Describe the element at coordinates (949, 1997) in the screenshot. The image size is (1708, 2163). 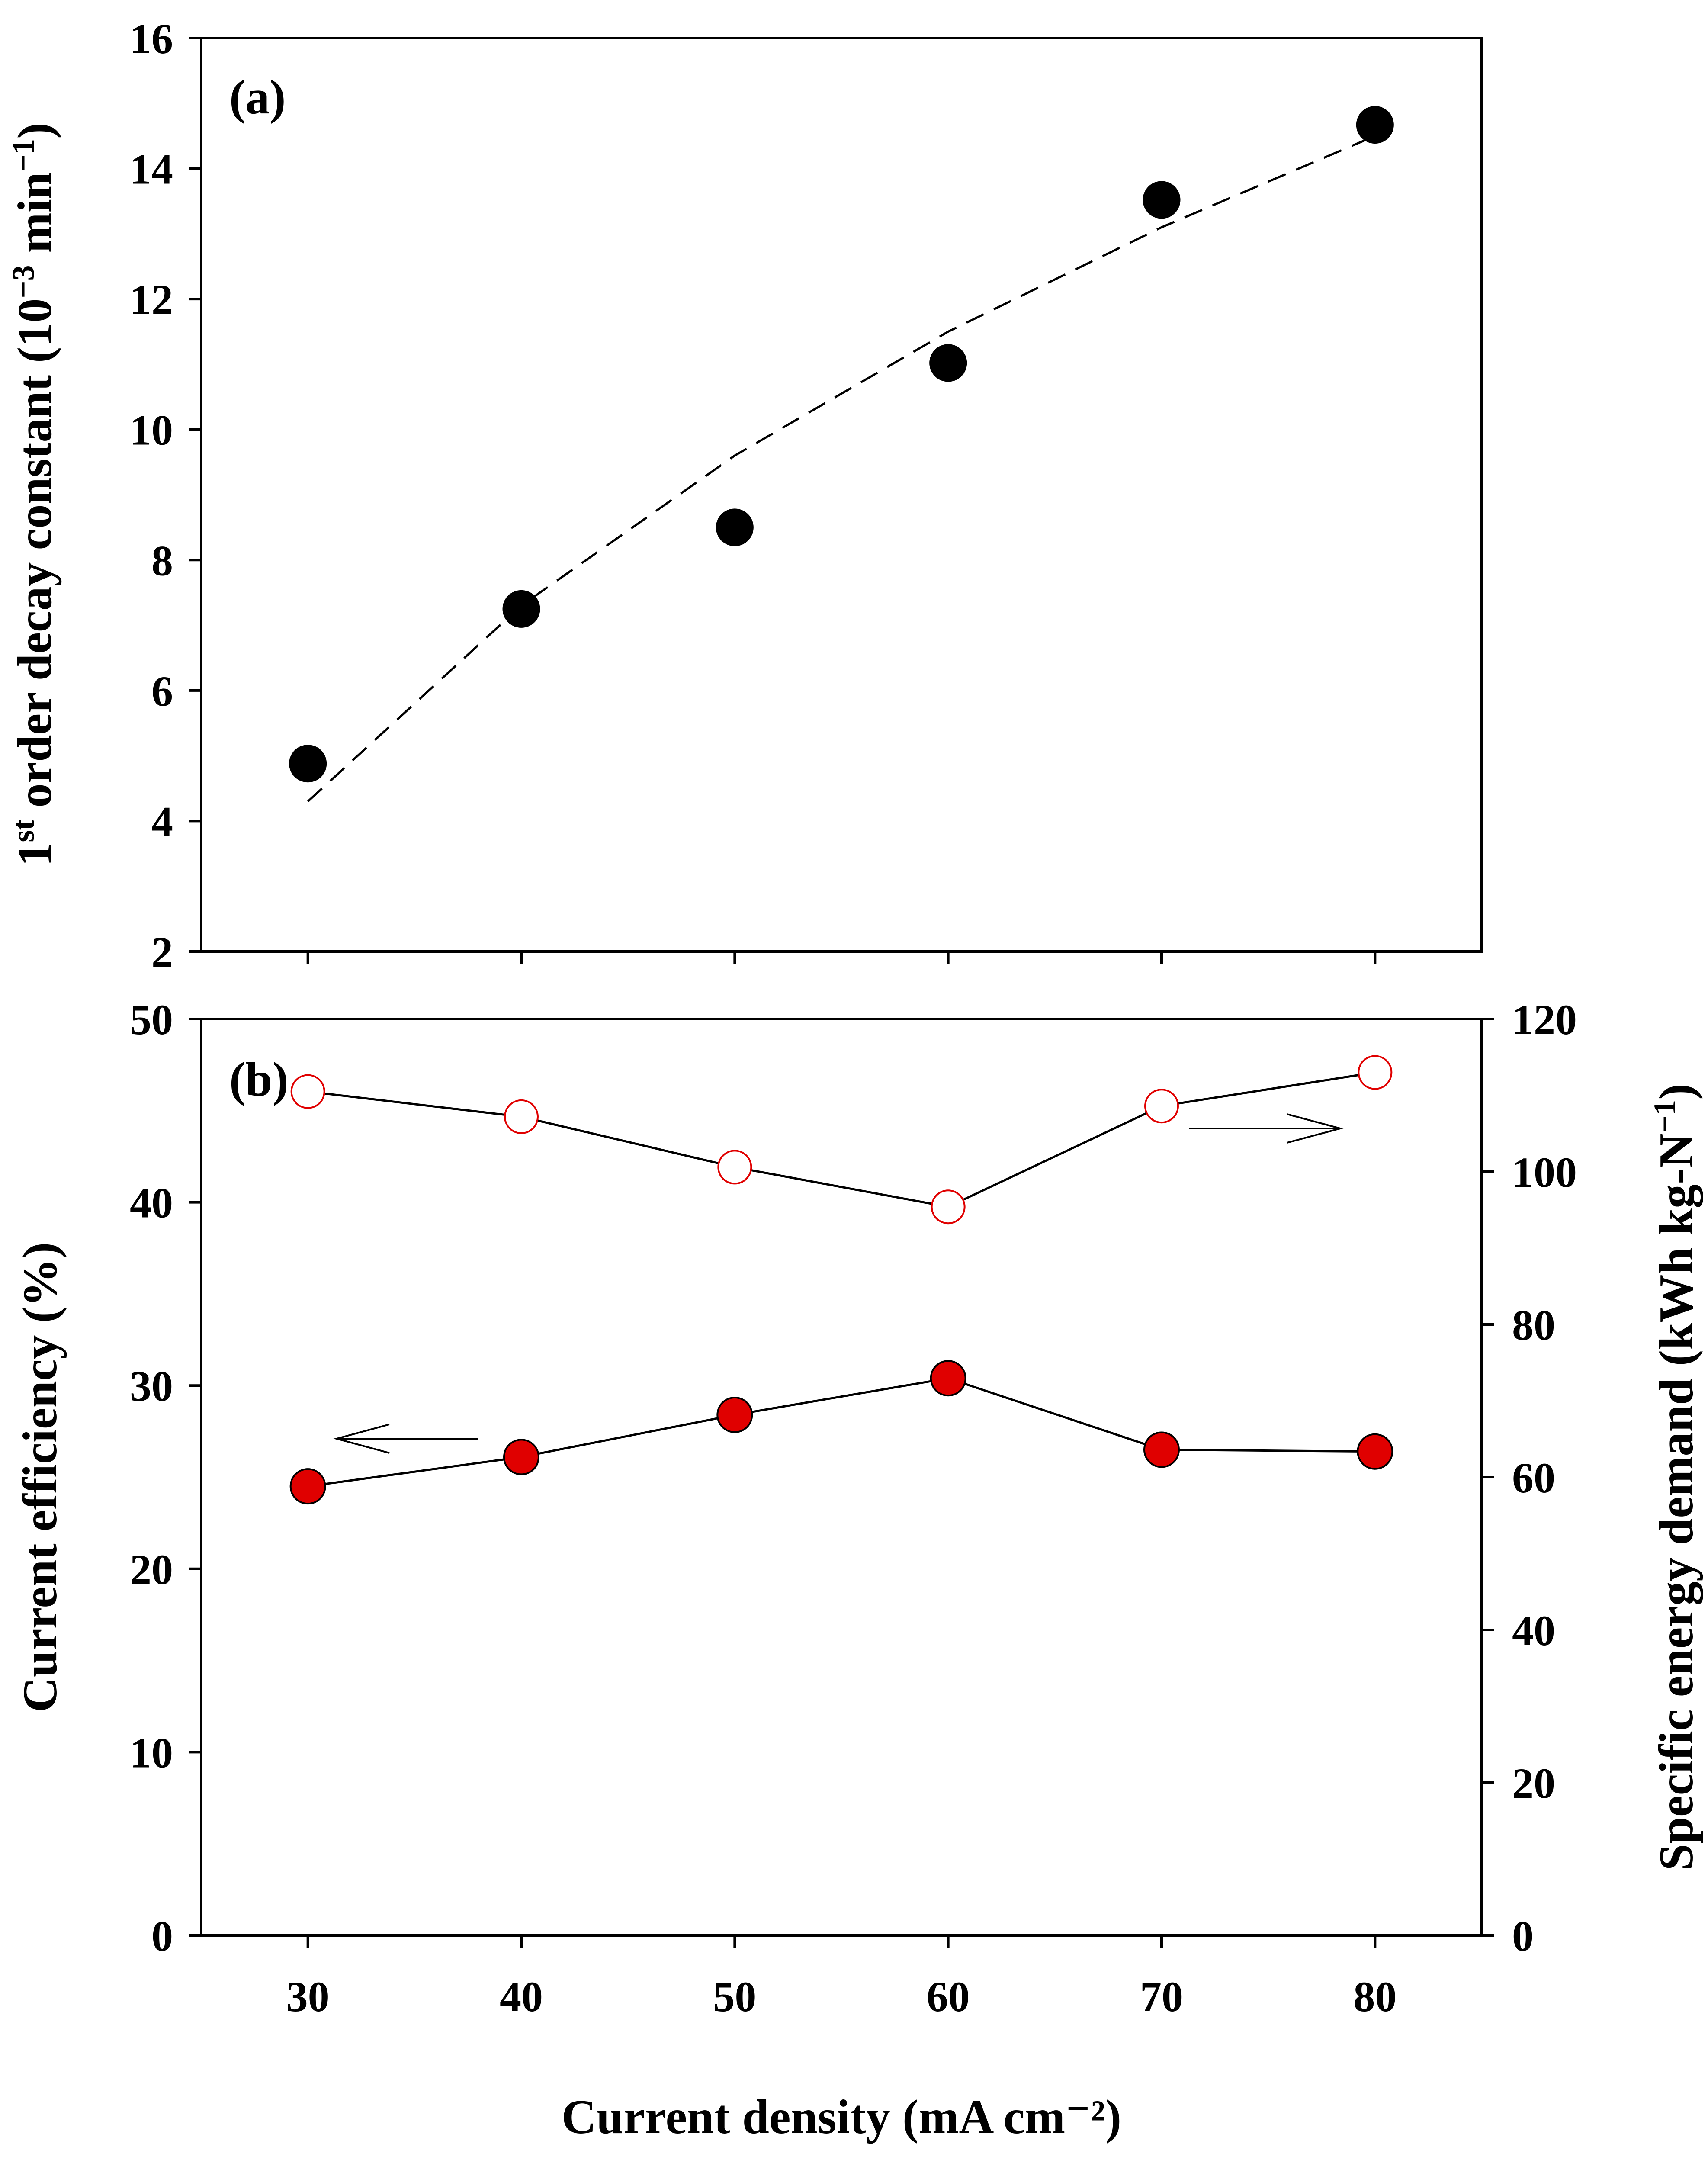
I see `panel-b-x-tick-label: 60` at that location.